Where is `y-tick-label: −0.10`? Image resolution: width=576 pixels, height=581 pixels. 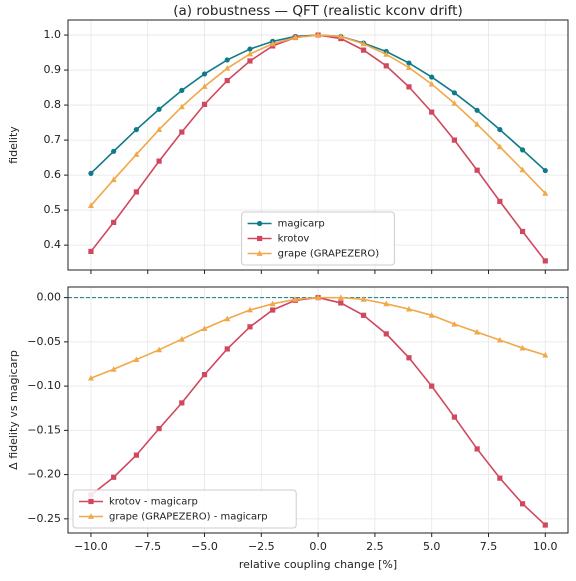 y-tick-label: −0.10 is located at coordinates (44, 385).